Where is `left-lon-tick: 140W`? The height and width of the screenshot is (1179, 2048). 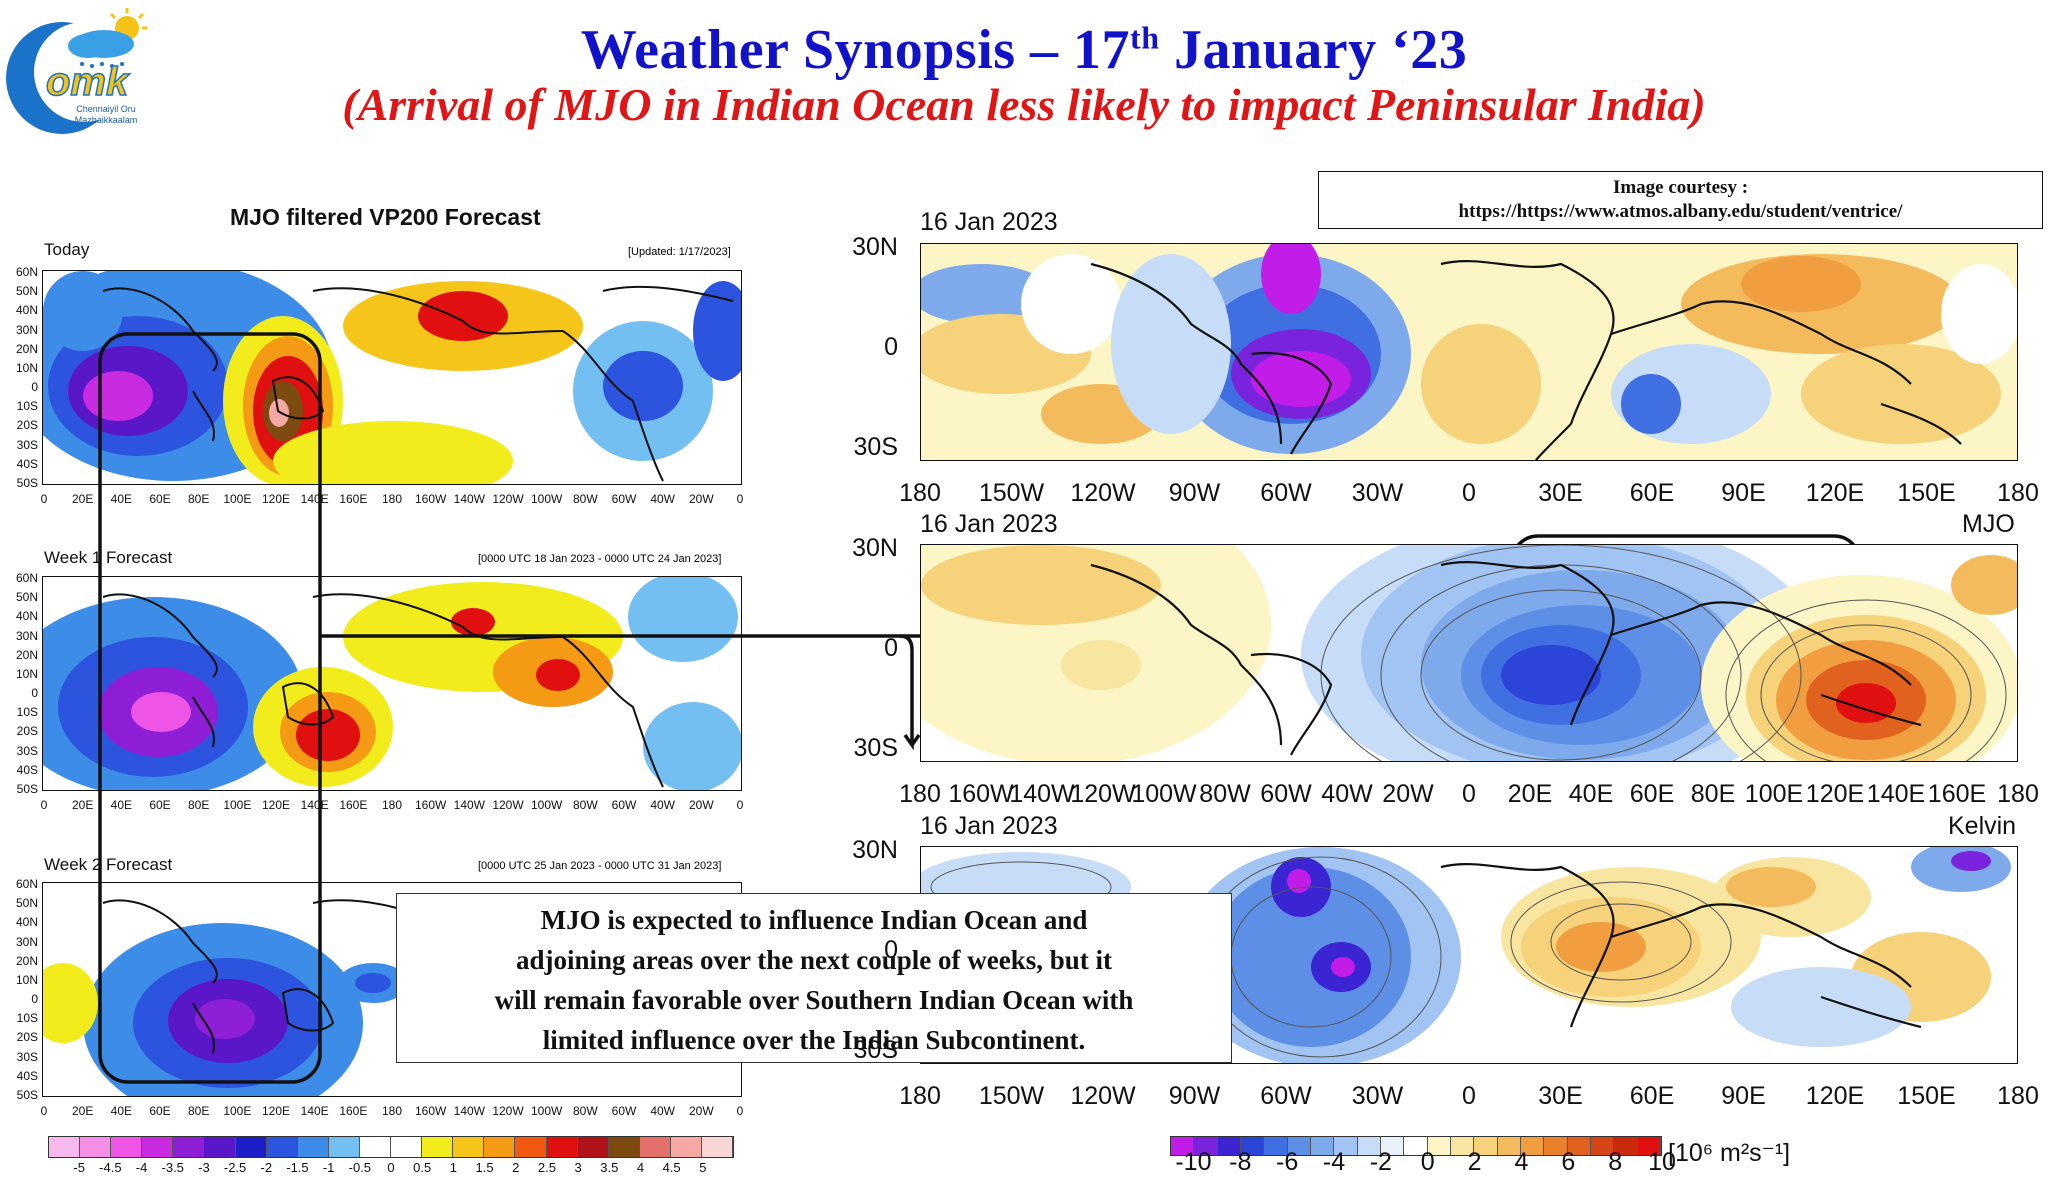
left-lon-tick: 140W is located at coordinates (469, 1111).